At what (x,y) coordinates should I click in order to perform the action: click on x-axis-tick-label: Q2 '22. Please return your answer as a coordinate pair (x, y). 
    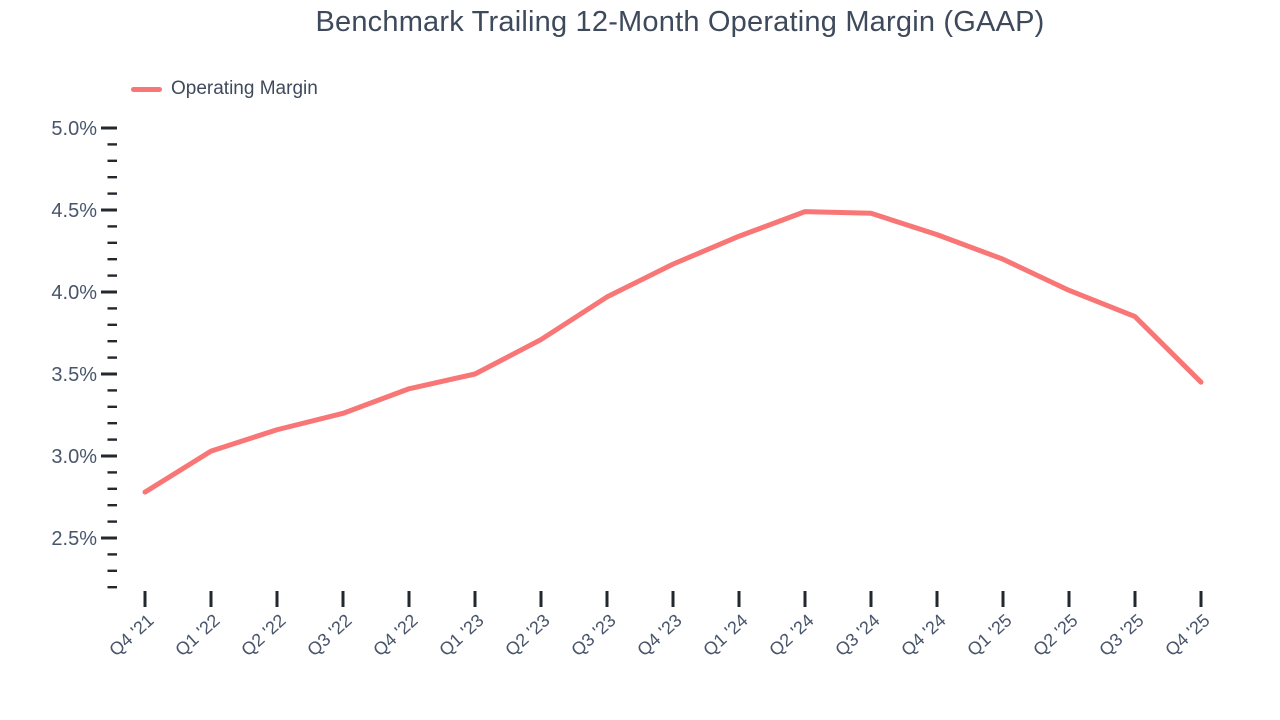
    Looking at the image, I should click on (263, 635).